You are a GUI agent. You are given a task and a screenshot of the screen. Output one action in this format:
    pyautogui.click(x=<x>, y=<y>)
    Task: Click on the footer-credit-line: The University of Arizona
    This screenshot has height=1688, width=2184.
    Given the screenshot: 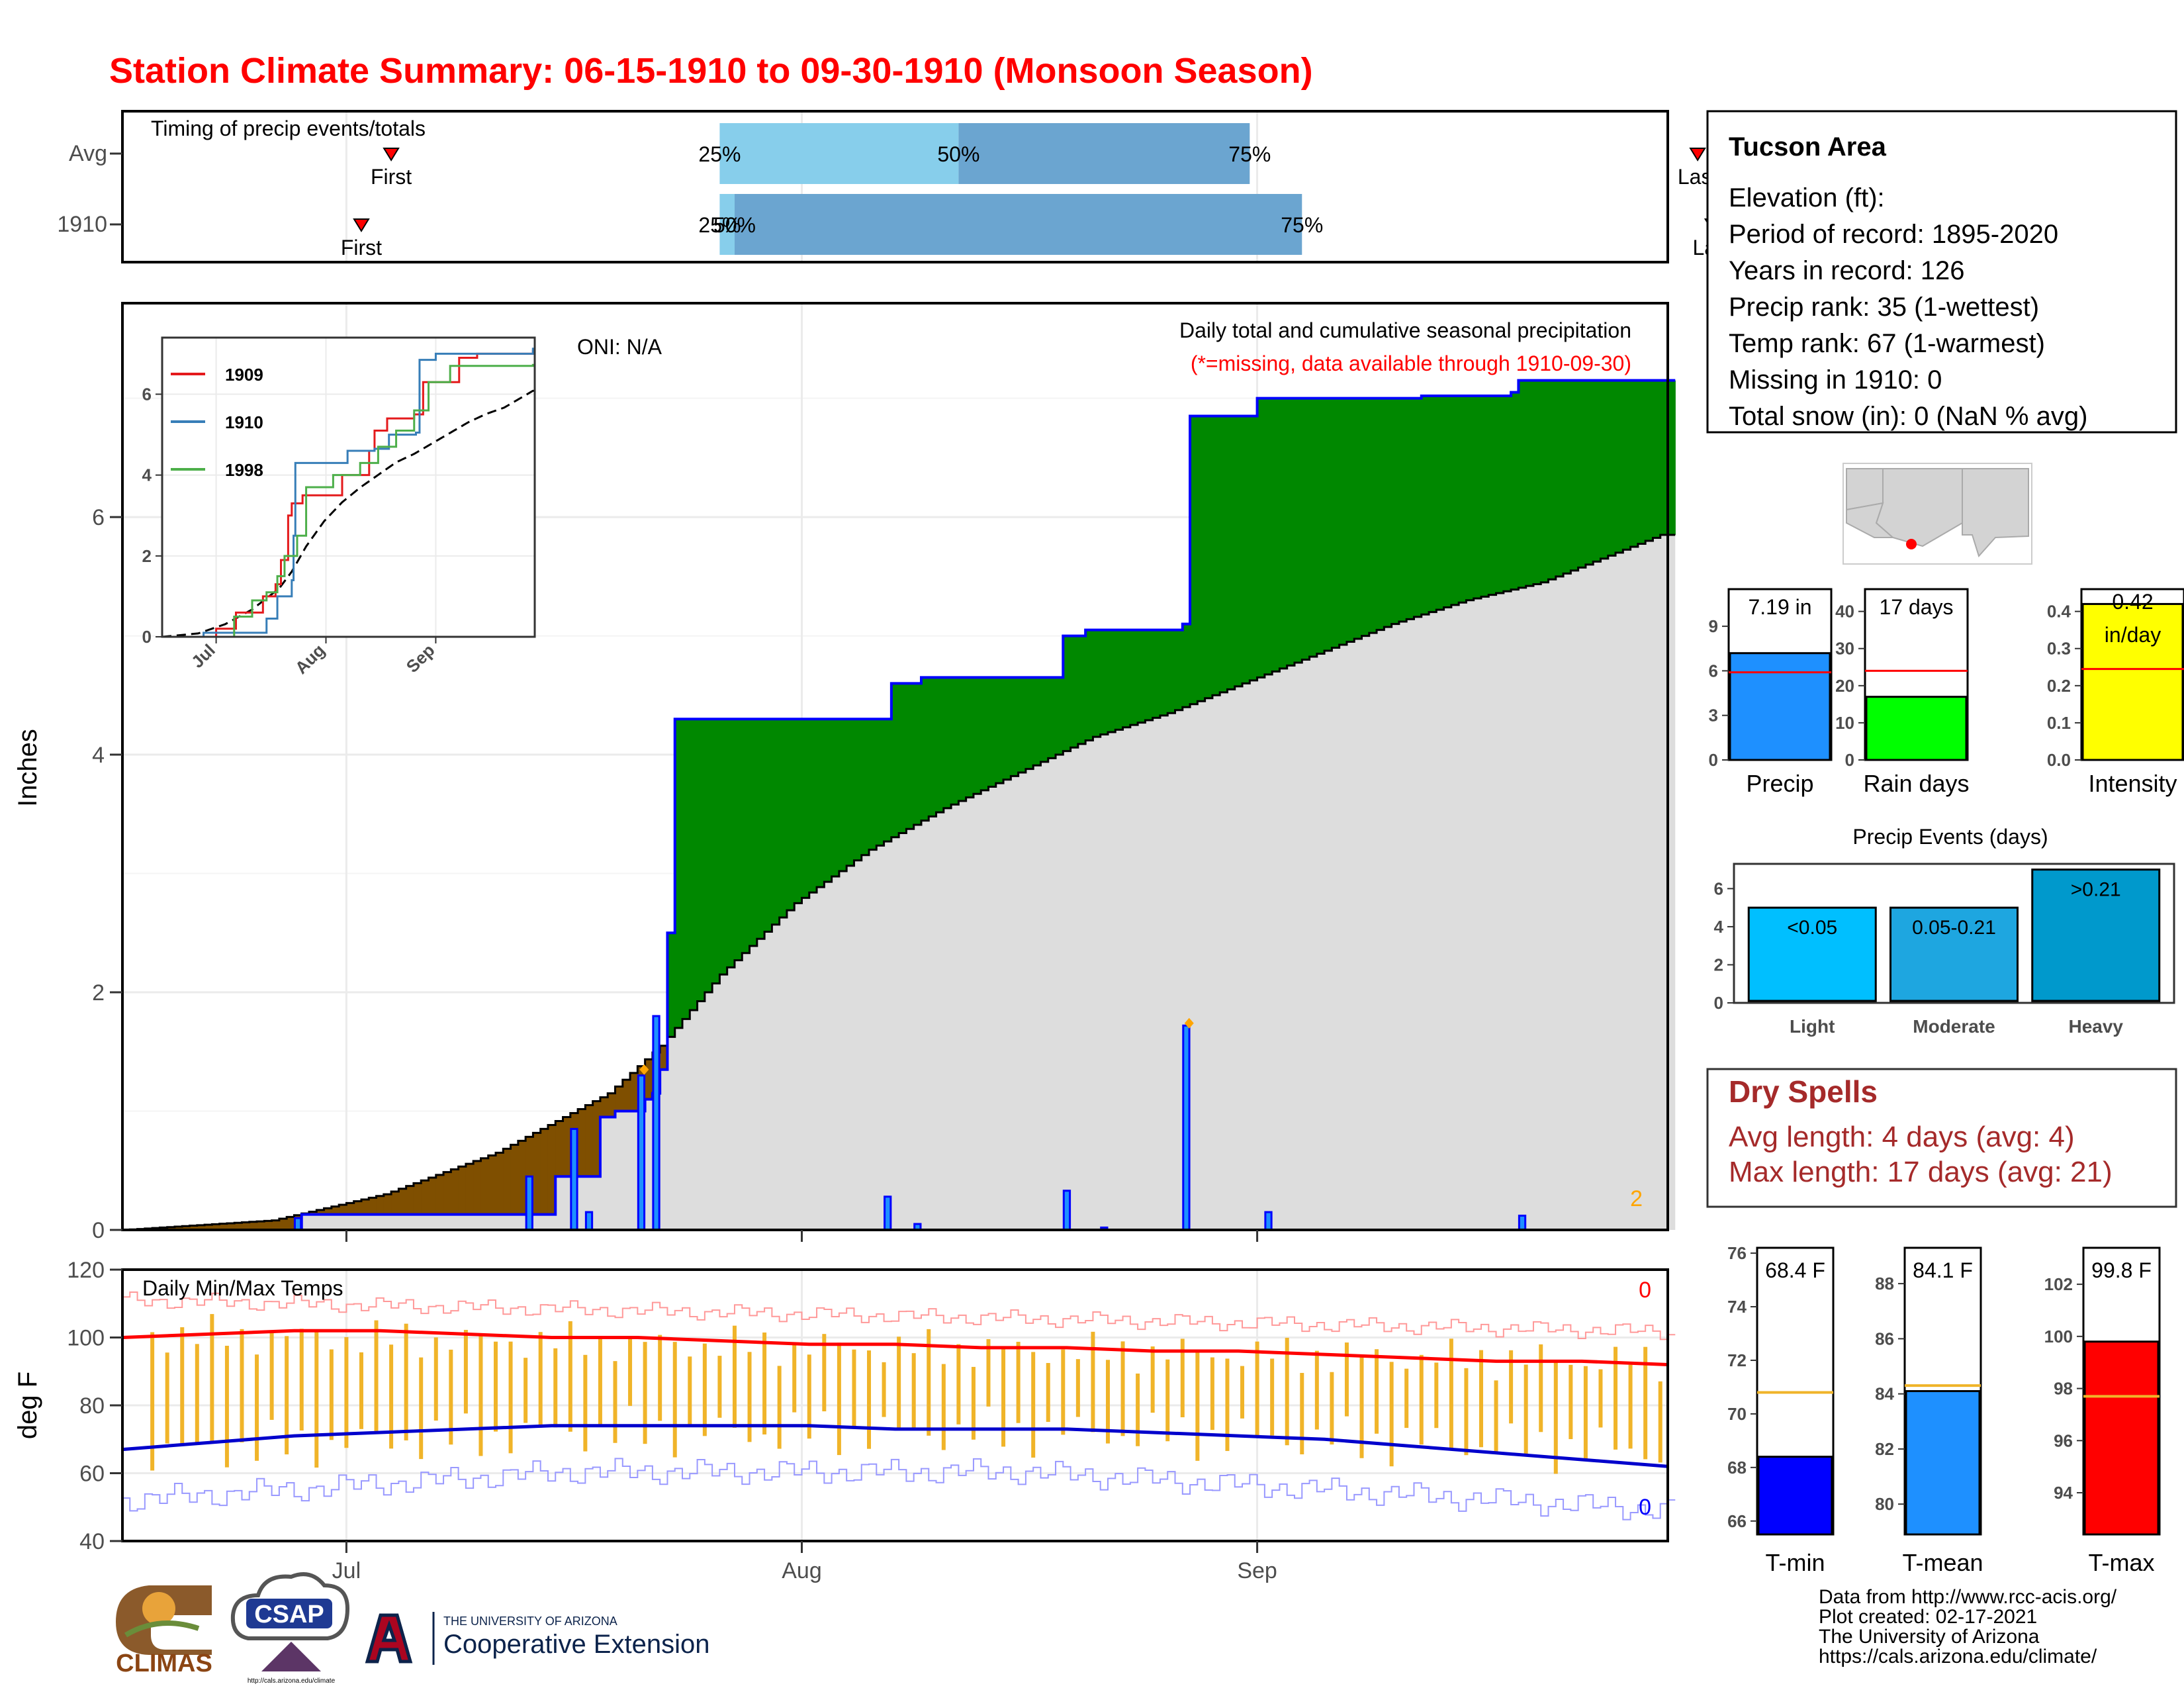 What is the action you would take?
    pyautogui.click(x=1929, y=1637)
    